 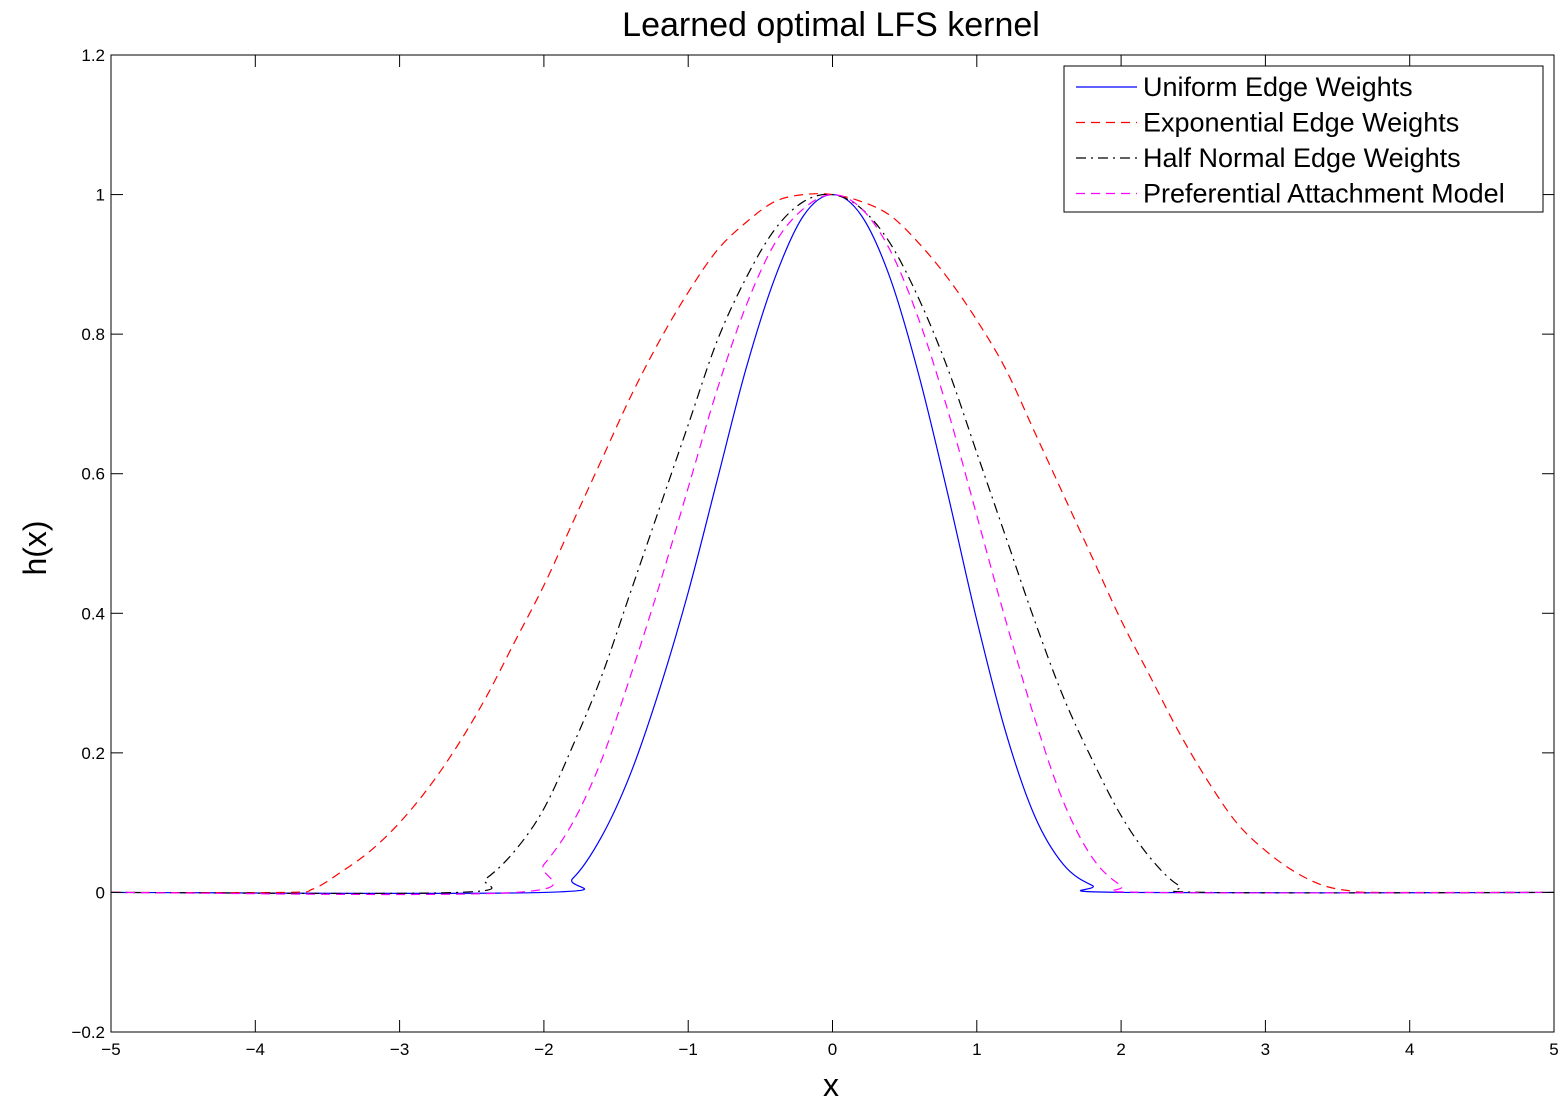 I want to click on legend-label-1: Uniform Edge Weights, so click(x=1278, y=87).